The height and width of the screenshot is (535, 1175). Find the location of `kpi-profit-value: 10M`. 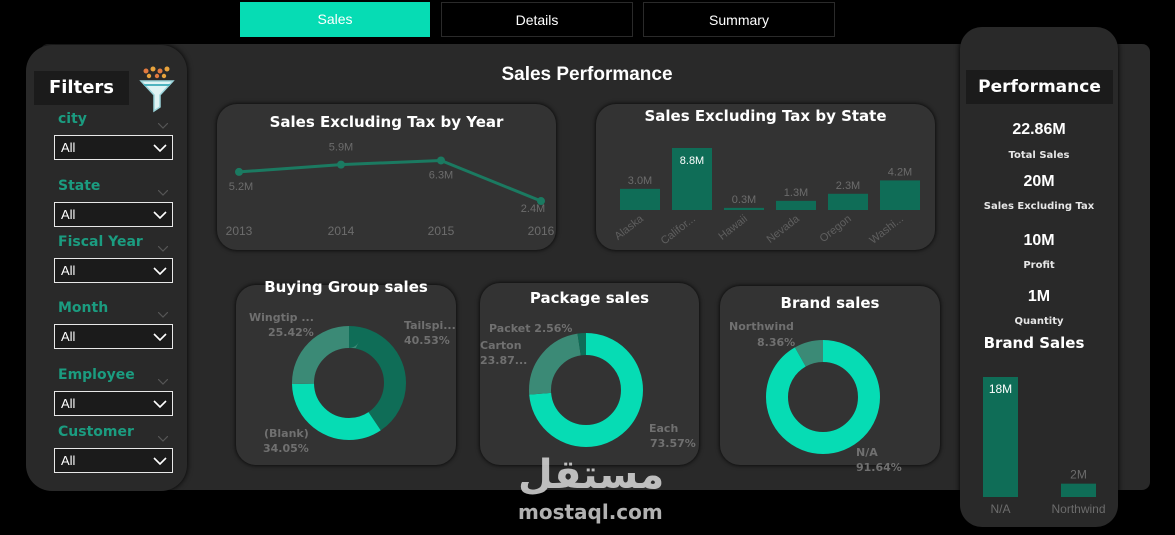

kpi-profit-value: 10M is located at coordinates (1039, 240).